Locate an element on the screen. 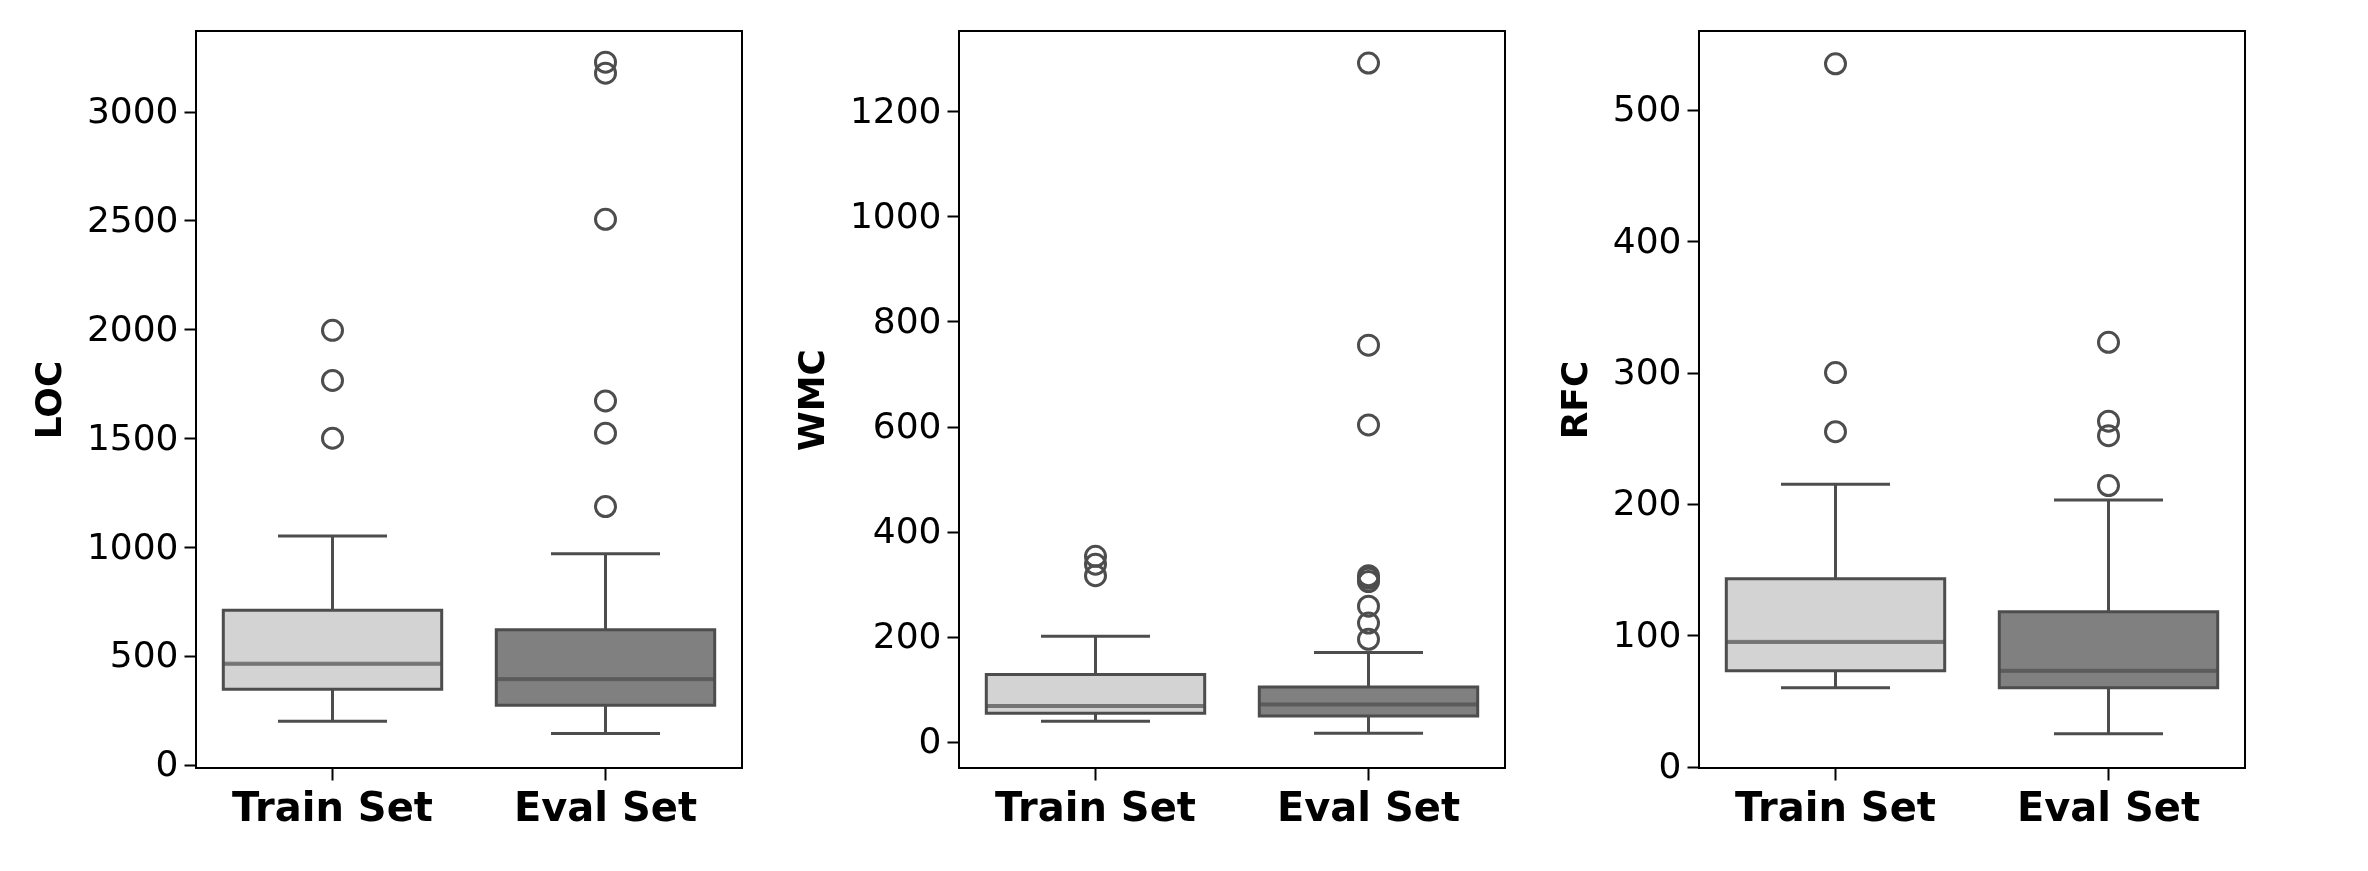 This screenshot has width=2368, height=871. y-axis-title: RFC is located at coordinates (1574, 400).